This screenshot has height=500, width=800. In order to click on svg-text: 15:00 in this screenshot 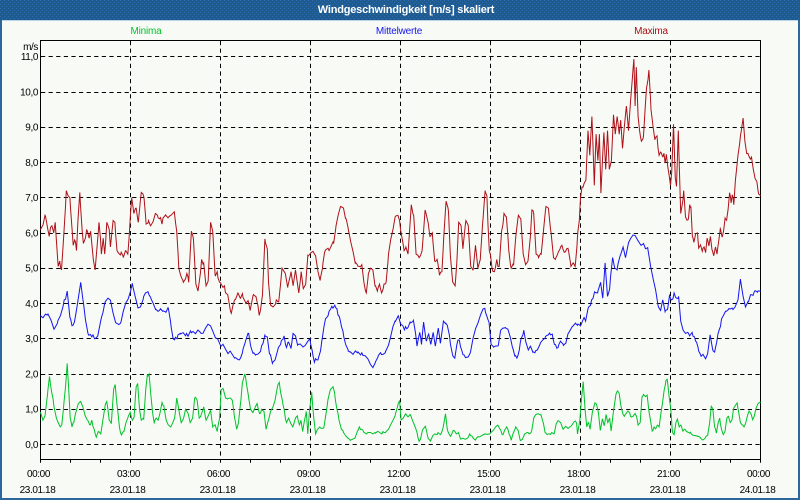, I will do `click(489, 474)`.